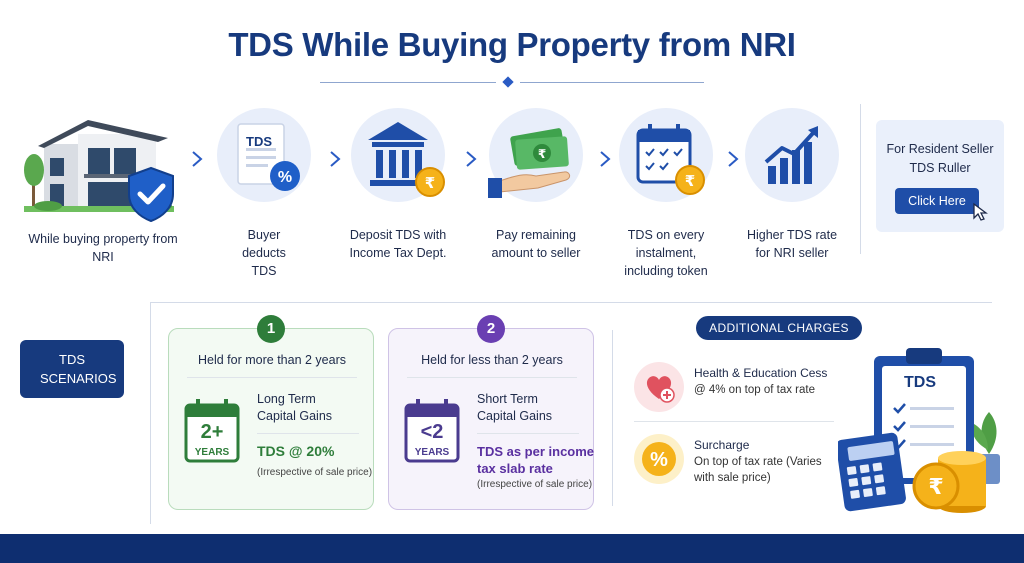 This screenshot has height=563, width=1024. Describe the element at coordinates (980, 211) in the screenshot. I see `cursor-pointer-icon` at that location.